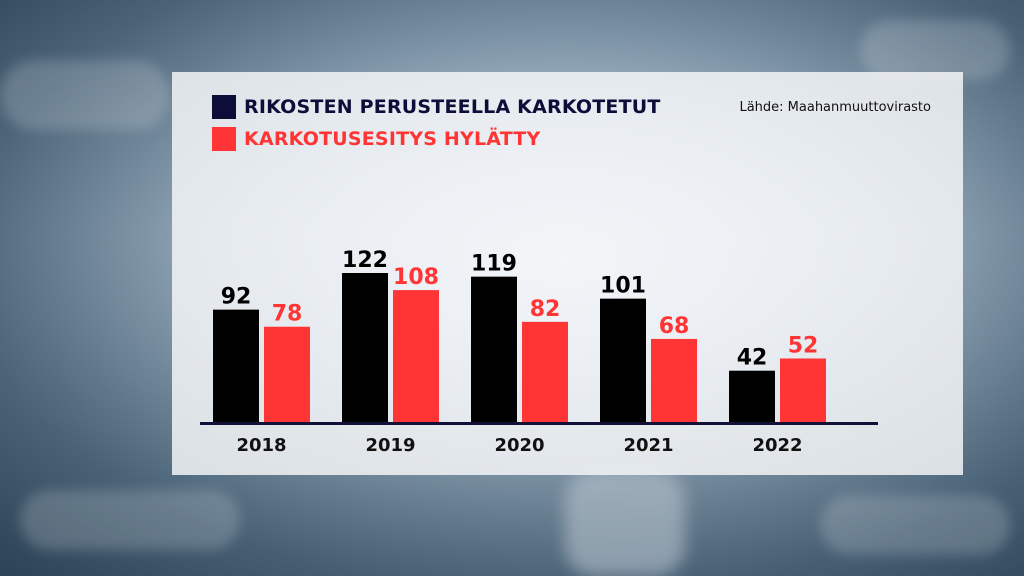 This screenshot has height=576, width=1024. Describe the element at coordinates (416, 277) in the screenshot. I see `data-label-series2-2019: 108` at that location.